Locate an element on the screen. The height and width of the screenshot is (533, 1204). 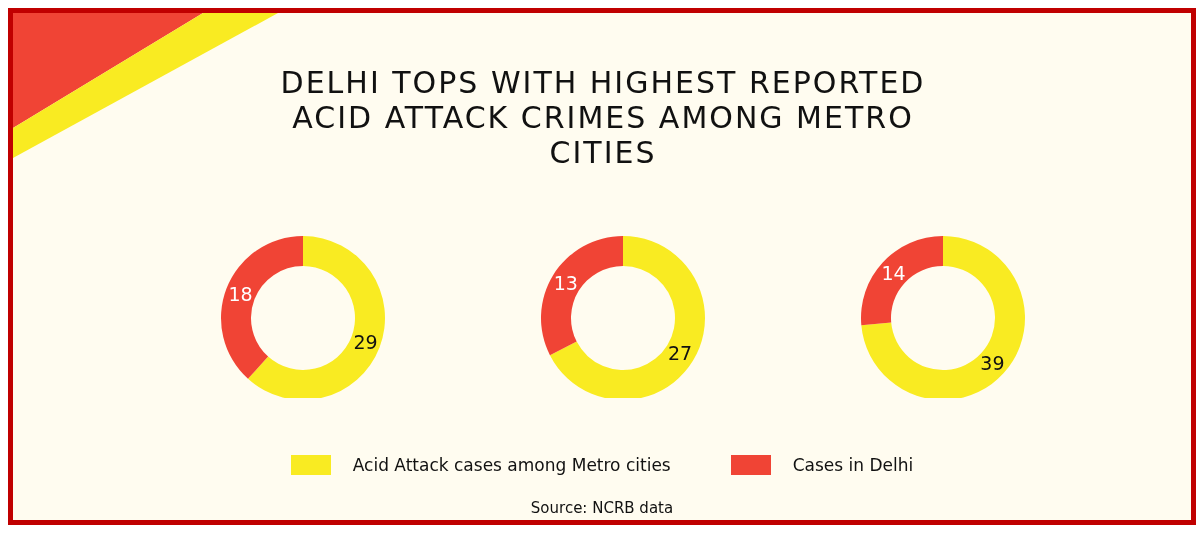
data-label: 14 is located at coordinates (893, 272).